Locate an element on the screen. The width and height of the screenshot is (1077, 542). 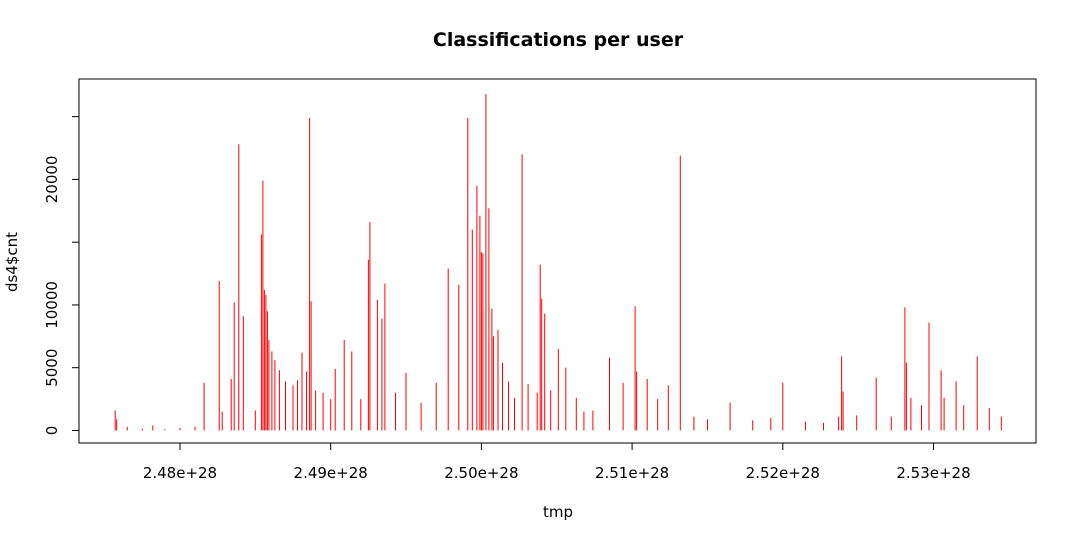
chart-title: Classifications per user is located at coordinates (558, 40).